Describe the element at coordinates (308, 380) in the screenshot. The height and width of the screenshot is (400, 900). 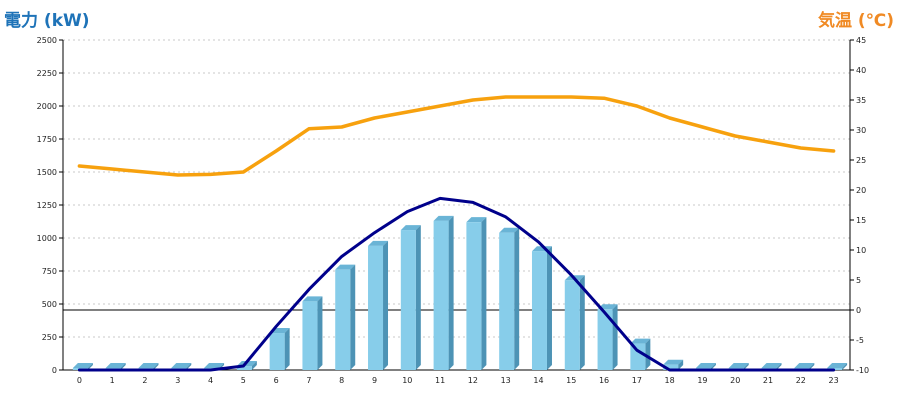
I see `x-tick-label: 7` at that location.